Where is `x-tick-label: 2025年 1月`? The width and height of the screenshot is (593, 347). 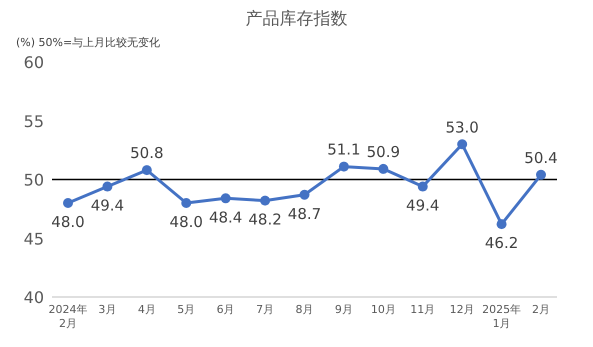 x-tick-label: 2025年 1月 is located at coordinates (502, 316).